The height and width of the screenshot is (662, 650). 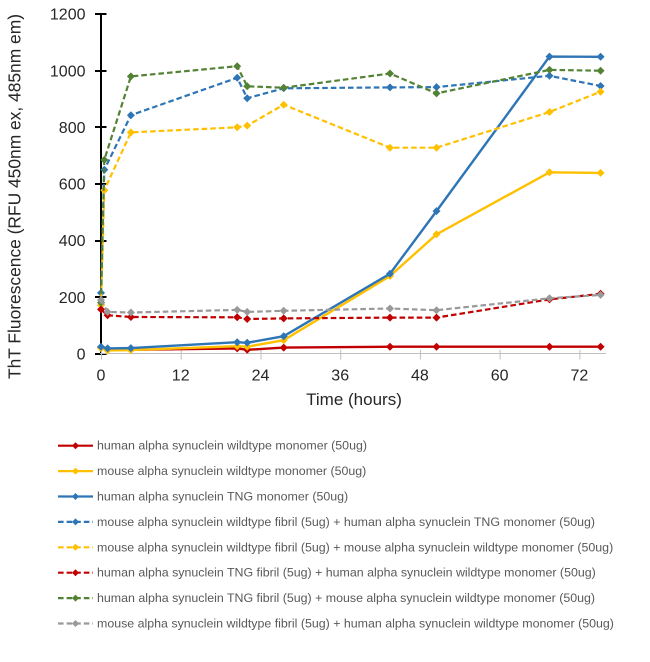 I want to click on svg-text: Time (hours), so click(x=354, y=399).